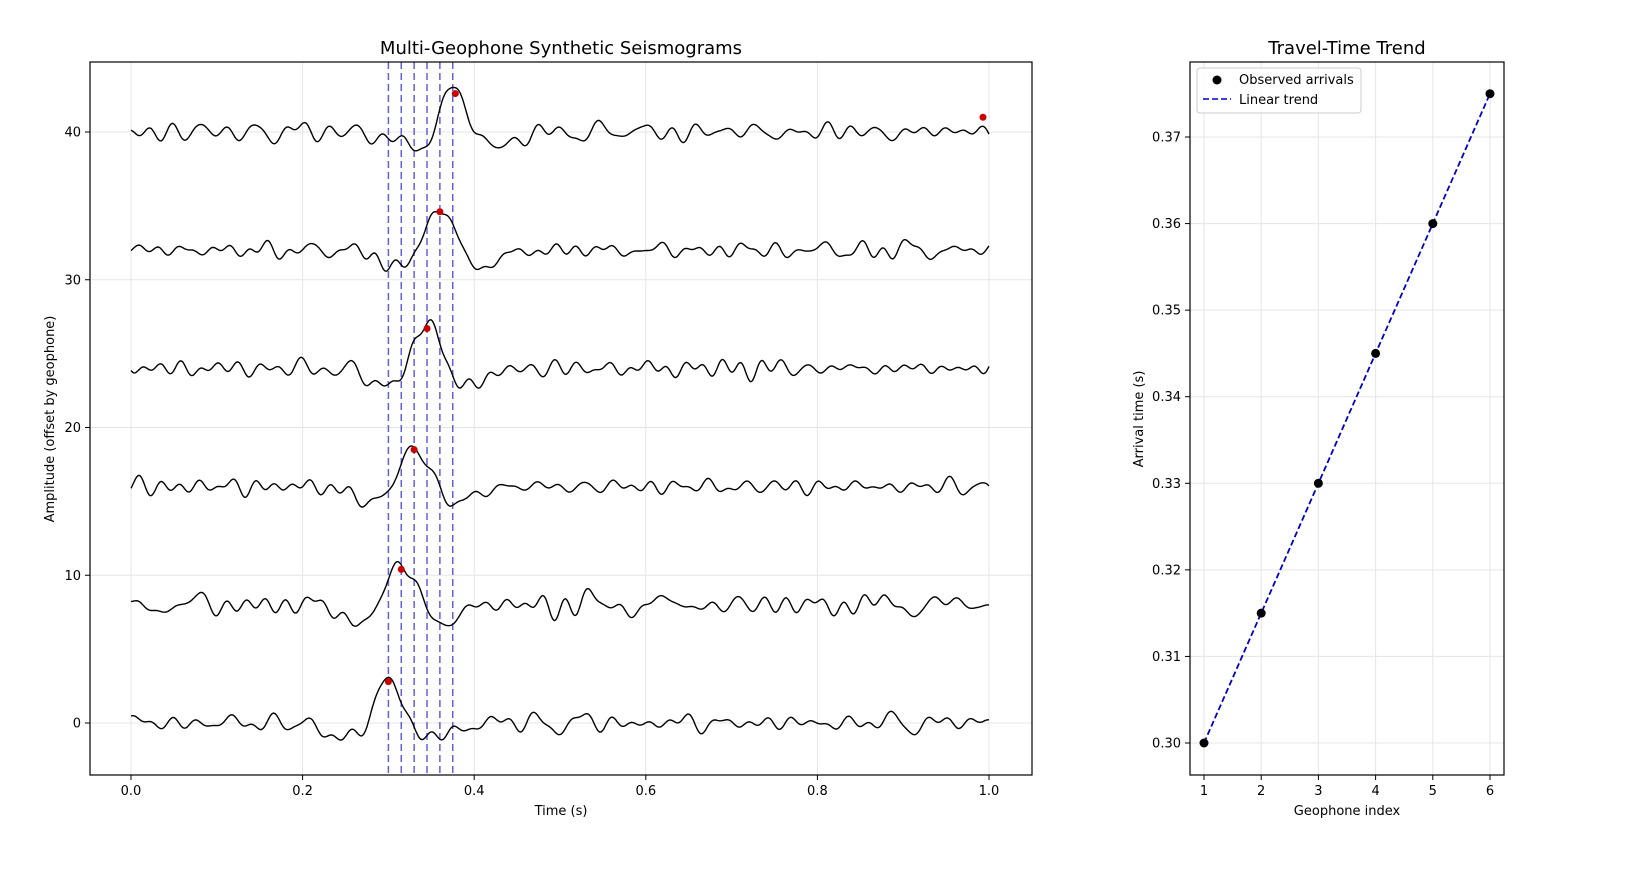  I want to click on left-chart-title: Multi-Geophone Synthetic Seismograms, so click(561, 48).